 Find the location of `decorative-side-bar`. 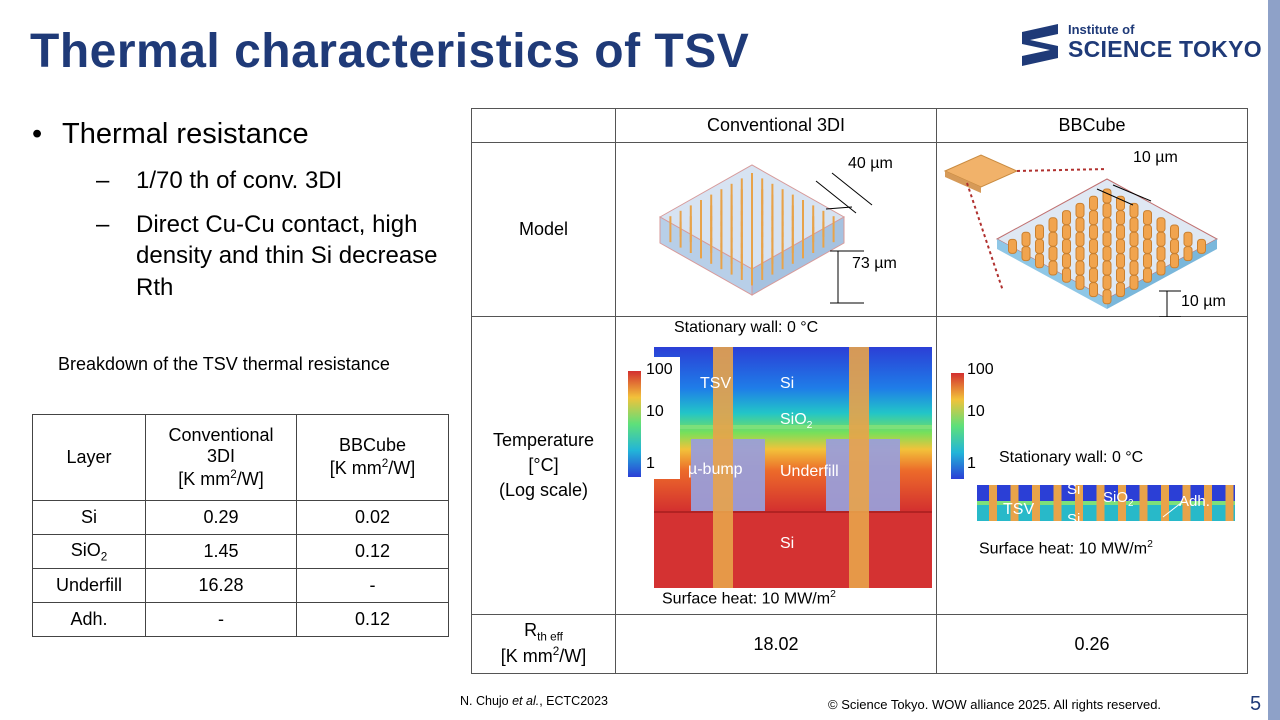

decorative-side-bar is located at coordinates (1274, 360).